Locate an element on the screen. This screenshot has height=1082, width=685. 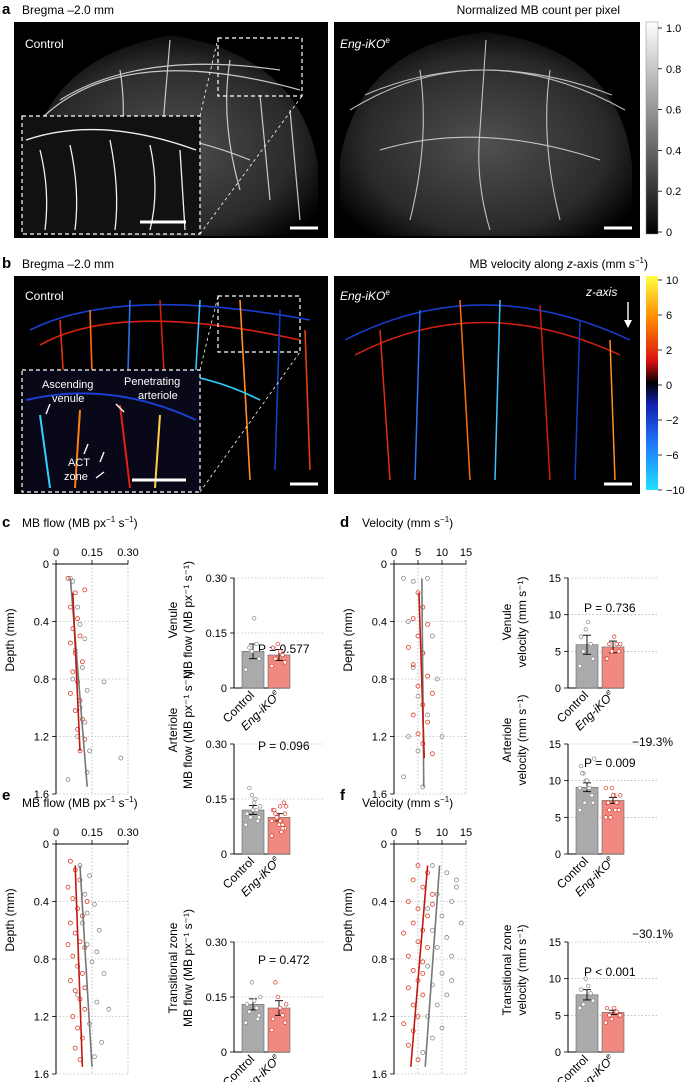
panel-d-ylabel: Depth (mm) is located at coordinates (348, 639).